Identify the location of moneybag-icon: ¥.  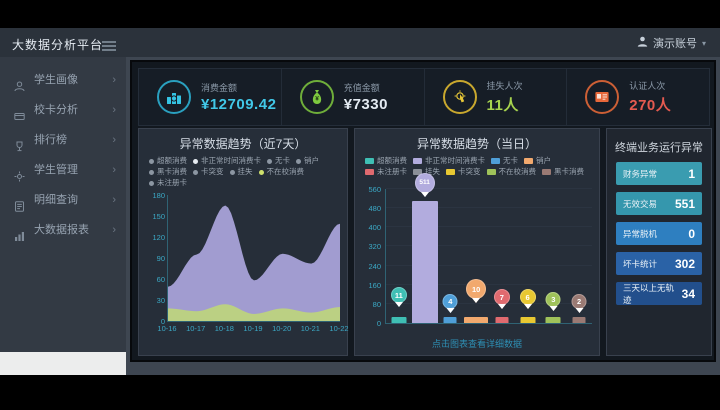
(316, 97).